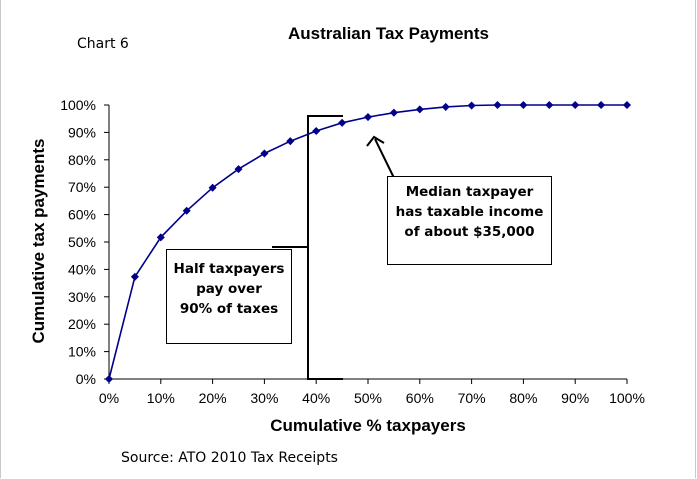 This screenshot has width=697, height=479. I want to click on x-tick-label: 100%, so click(627, 398).